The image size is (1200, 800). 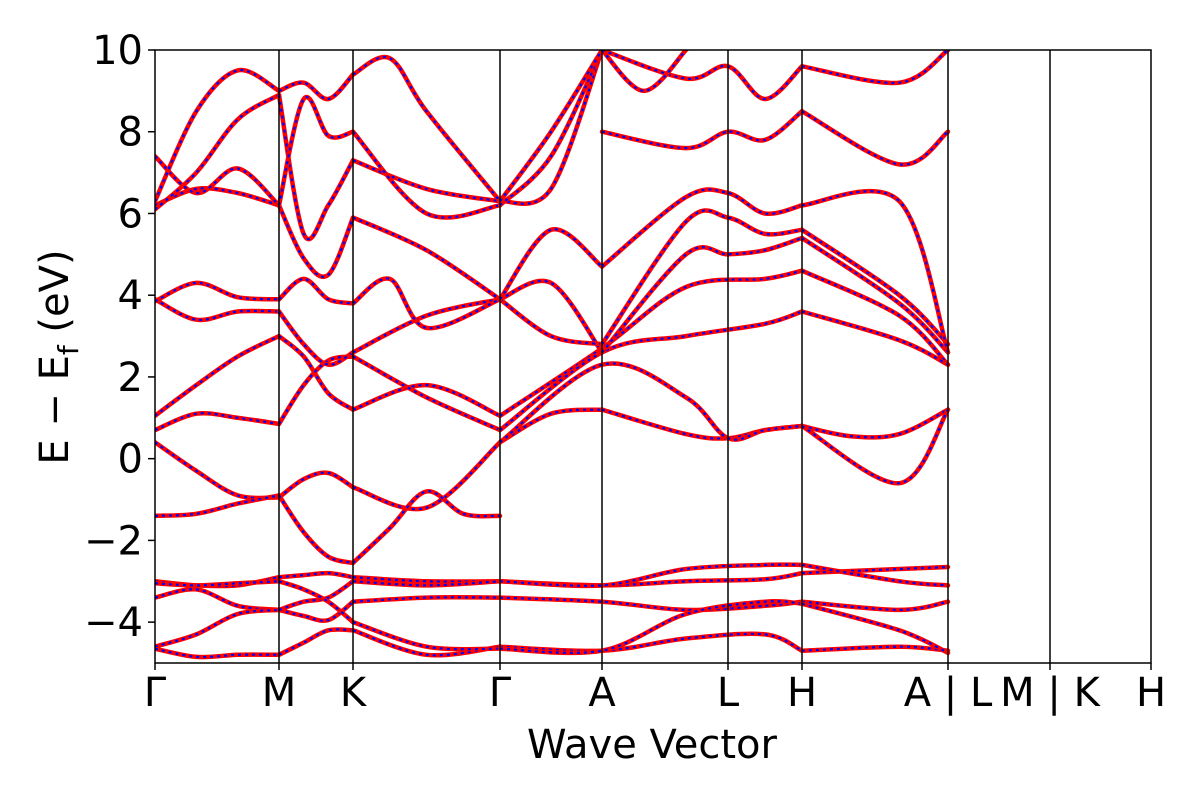 I want to click on x-tick-label: M | K, so click(x=1050, y=693).